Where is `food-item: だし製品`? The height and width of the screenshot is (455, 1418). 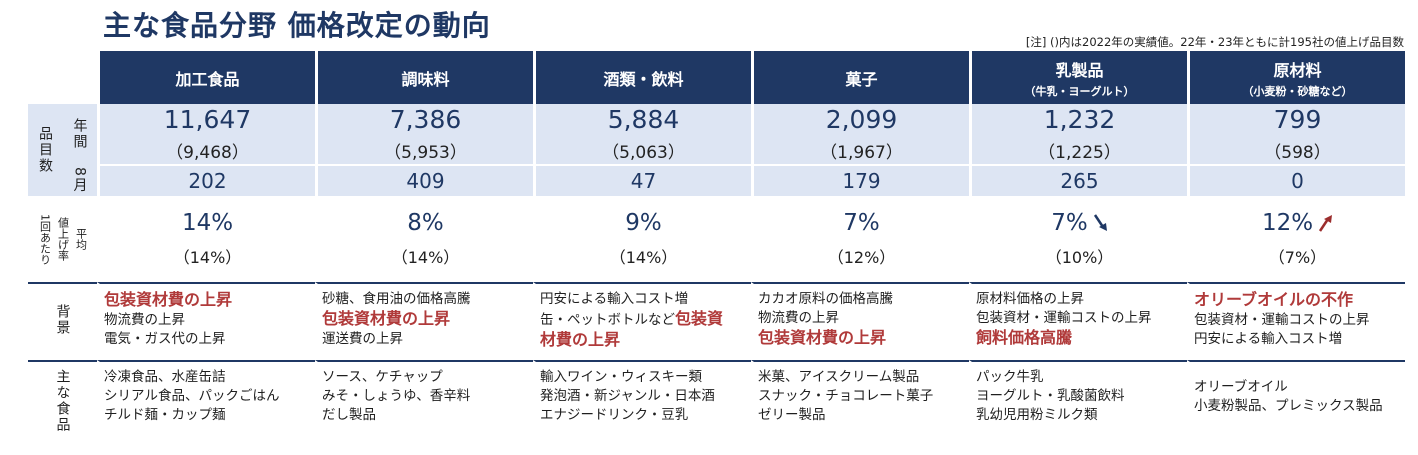 food-item: だし製品 is located at coordinates (349, 415).